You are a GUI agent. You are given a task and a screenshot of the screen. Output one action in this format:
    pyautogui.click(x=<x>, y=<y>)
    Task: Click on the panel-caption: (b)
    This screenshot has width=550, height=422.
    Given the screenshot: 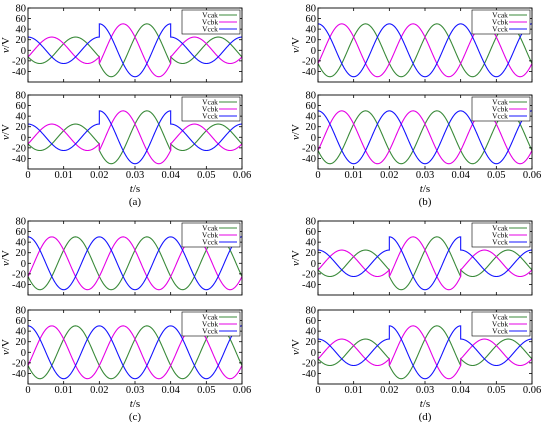 What is the action you would take?
    pyautogui.click(x=425, y=202)
    